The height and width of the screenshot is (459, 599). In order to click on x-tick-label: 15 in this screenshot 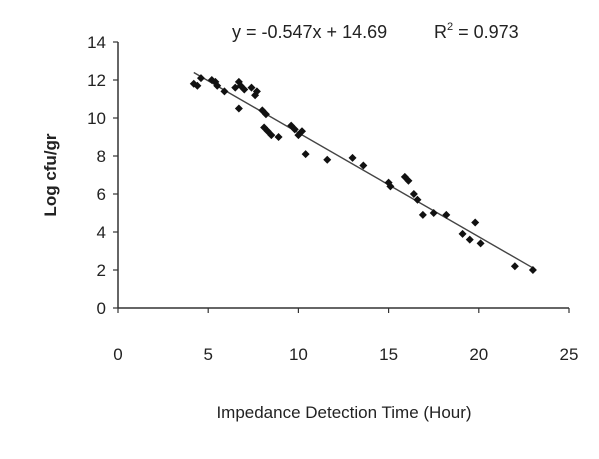, I will do `click(388, 354)`.